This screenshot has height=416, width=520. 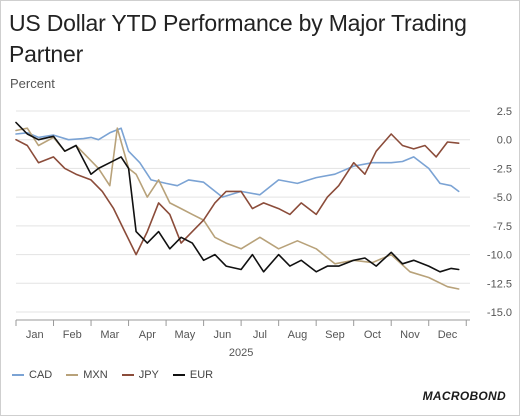 What do you see at coordinates (502, 227) in the screenshot?
I see `y-tick-label: -7.5` at bounding box center [502, 227].